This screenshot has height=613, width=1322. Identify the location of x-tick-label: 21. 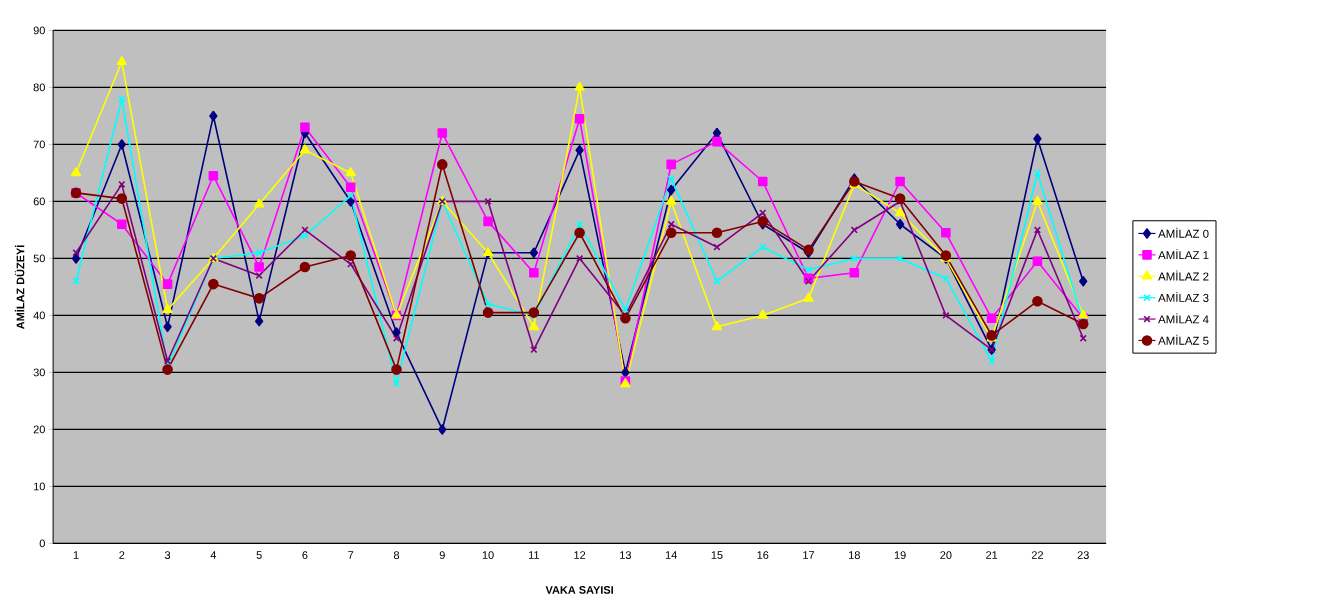
(992, 555).